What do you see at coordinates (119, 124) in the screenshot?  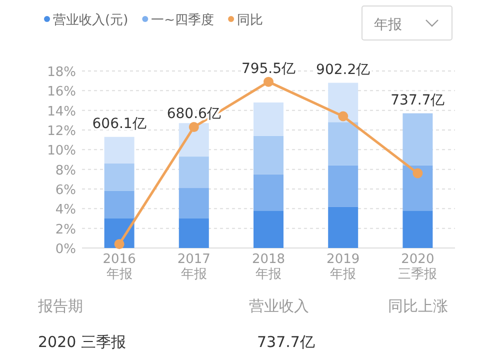 I see `annotation: 606.1亿` at bounding box center [119, 124].